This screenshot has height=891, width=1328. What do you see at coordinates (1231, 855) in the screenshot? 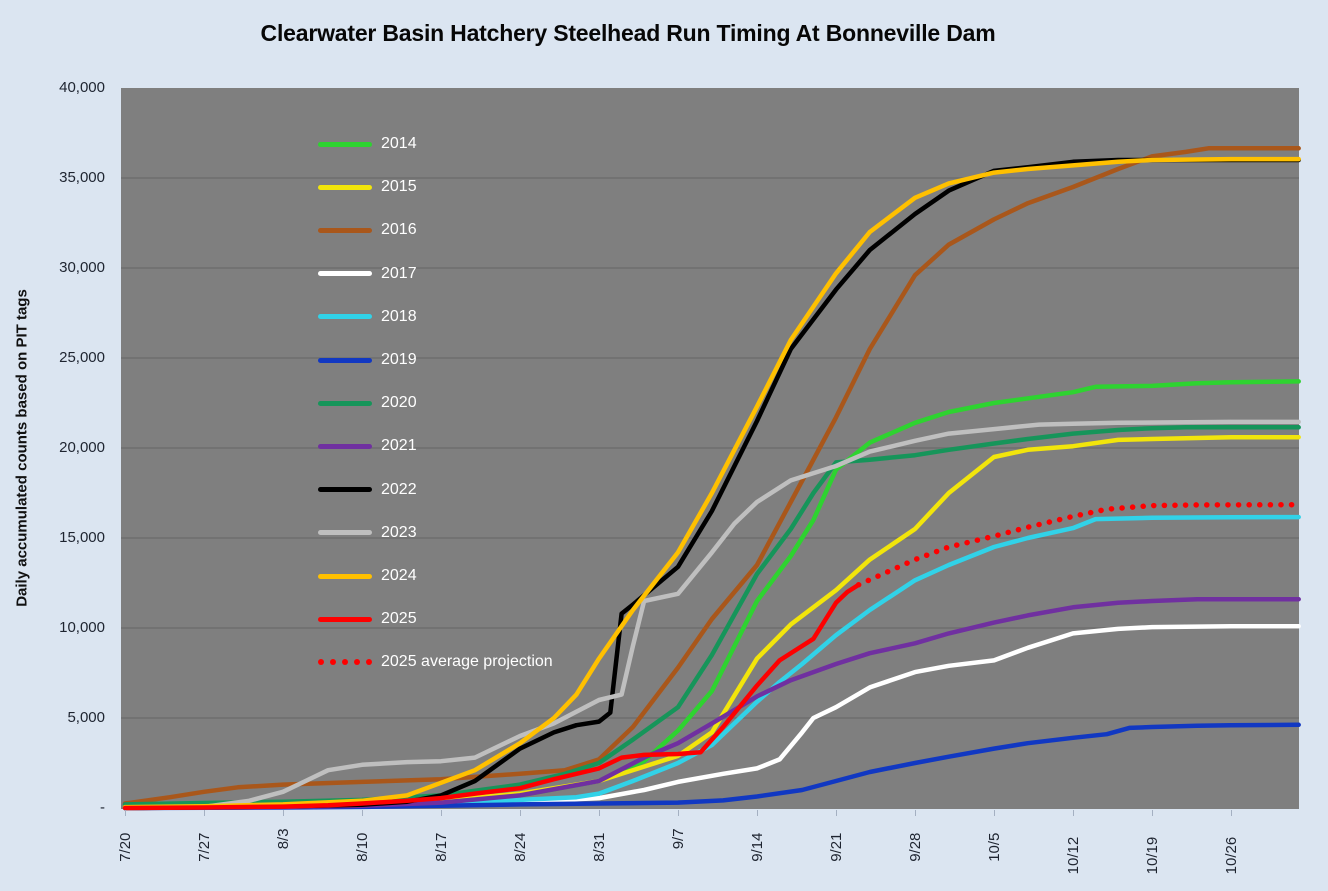
I see `x-tick-label: 10/26` at bounding box center [1231, 855].